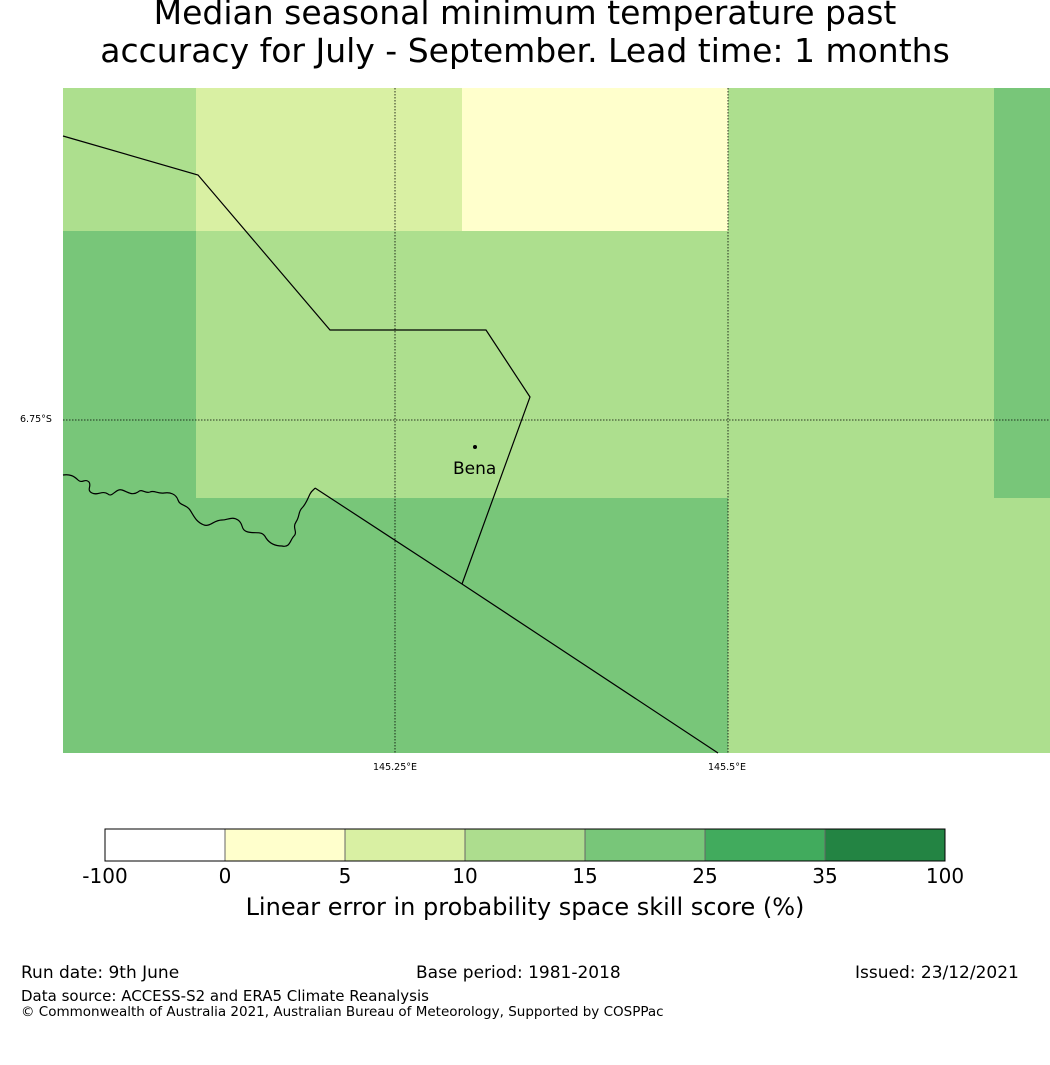 Image resolution: width=1050 pixels, height=1065 pixels. Describe the element at coordinates (727, 767) in the screenshot. I see `lon-tick-label-145-5: 145.5°E` at that location.